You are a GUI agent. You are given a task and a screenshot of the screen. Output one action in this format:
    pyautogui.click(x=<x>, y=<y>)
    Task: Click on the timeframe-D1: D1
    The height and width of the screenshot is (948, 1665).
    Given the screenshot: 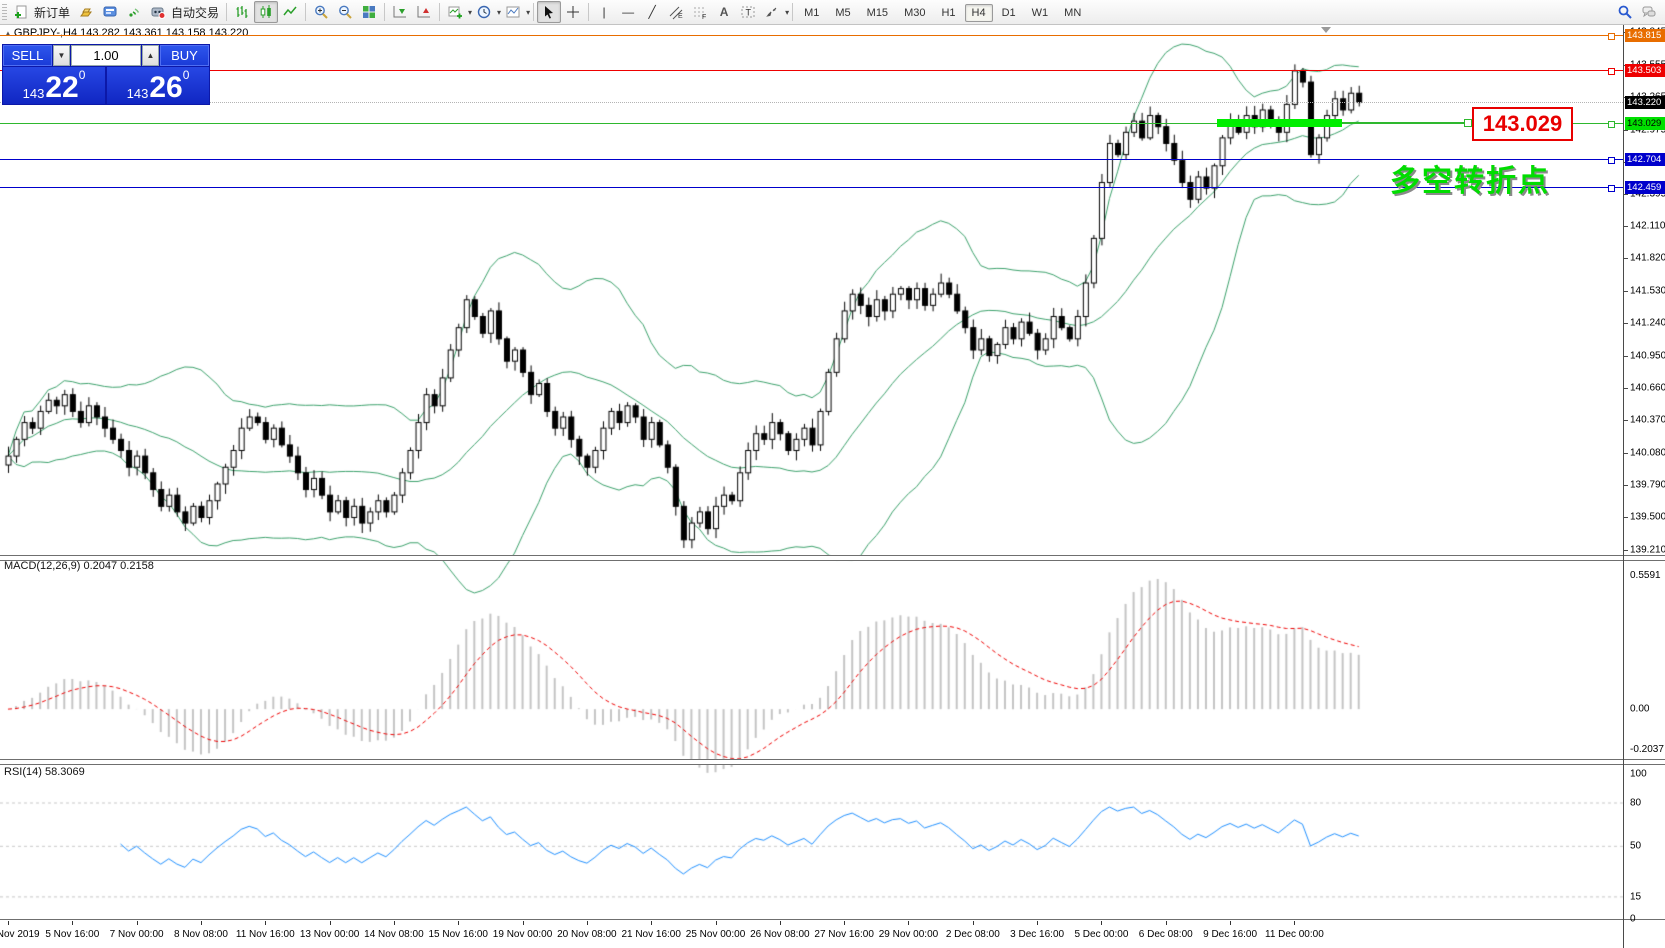 What is the action you would take?
    pyautogui.click(x=1008, y=13)
    